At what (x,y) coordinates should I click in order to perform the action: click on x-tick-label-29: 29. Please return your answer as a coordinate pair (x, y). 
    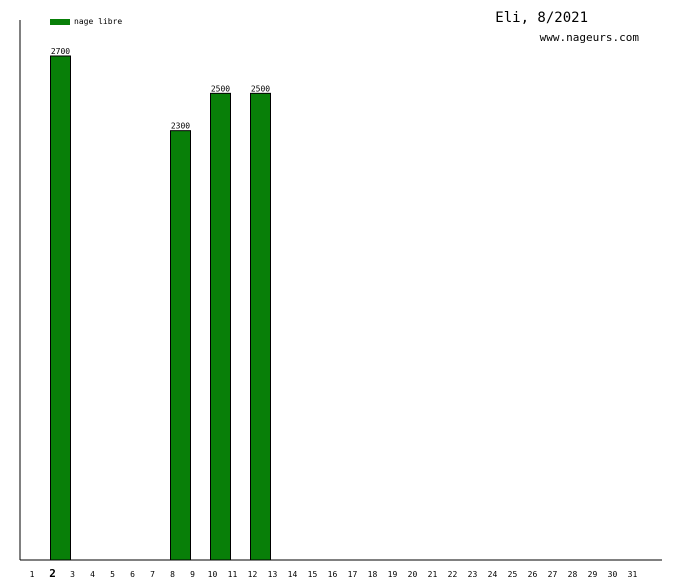
    Looking at the image, I should click on (593, 574).